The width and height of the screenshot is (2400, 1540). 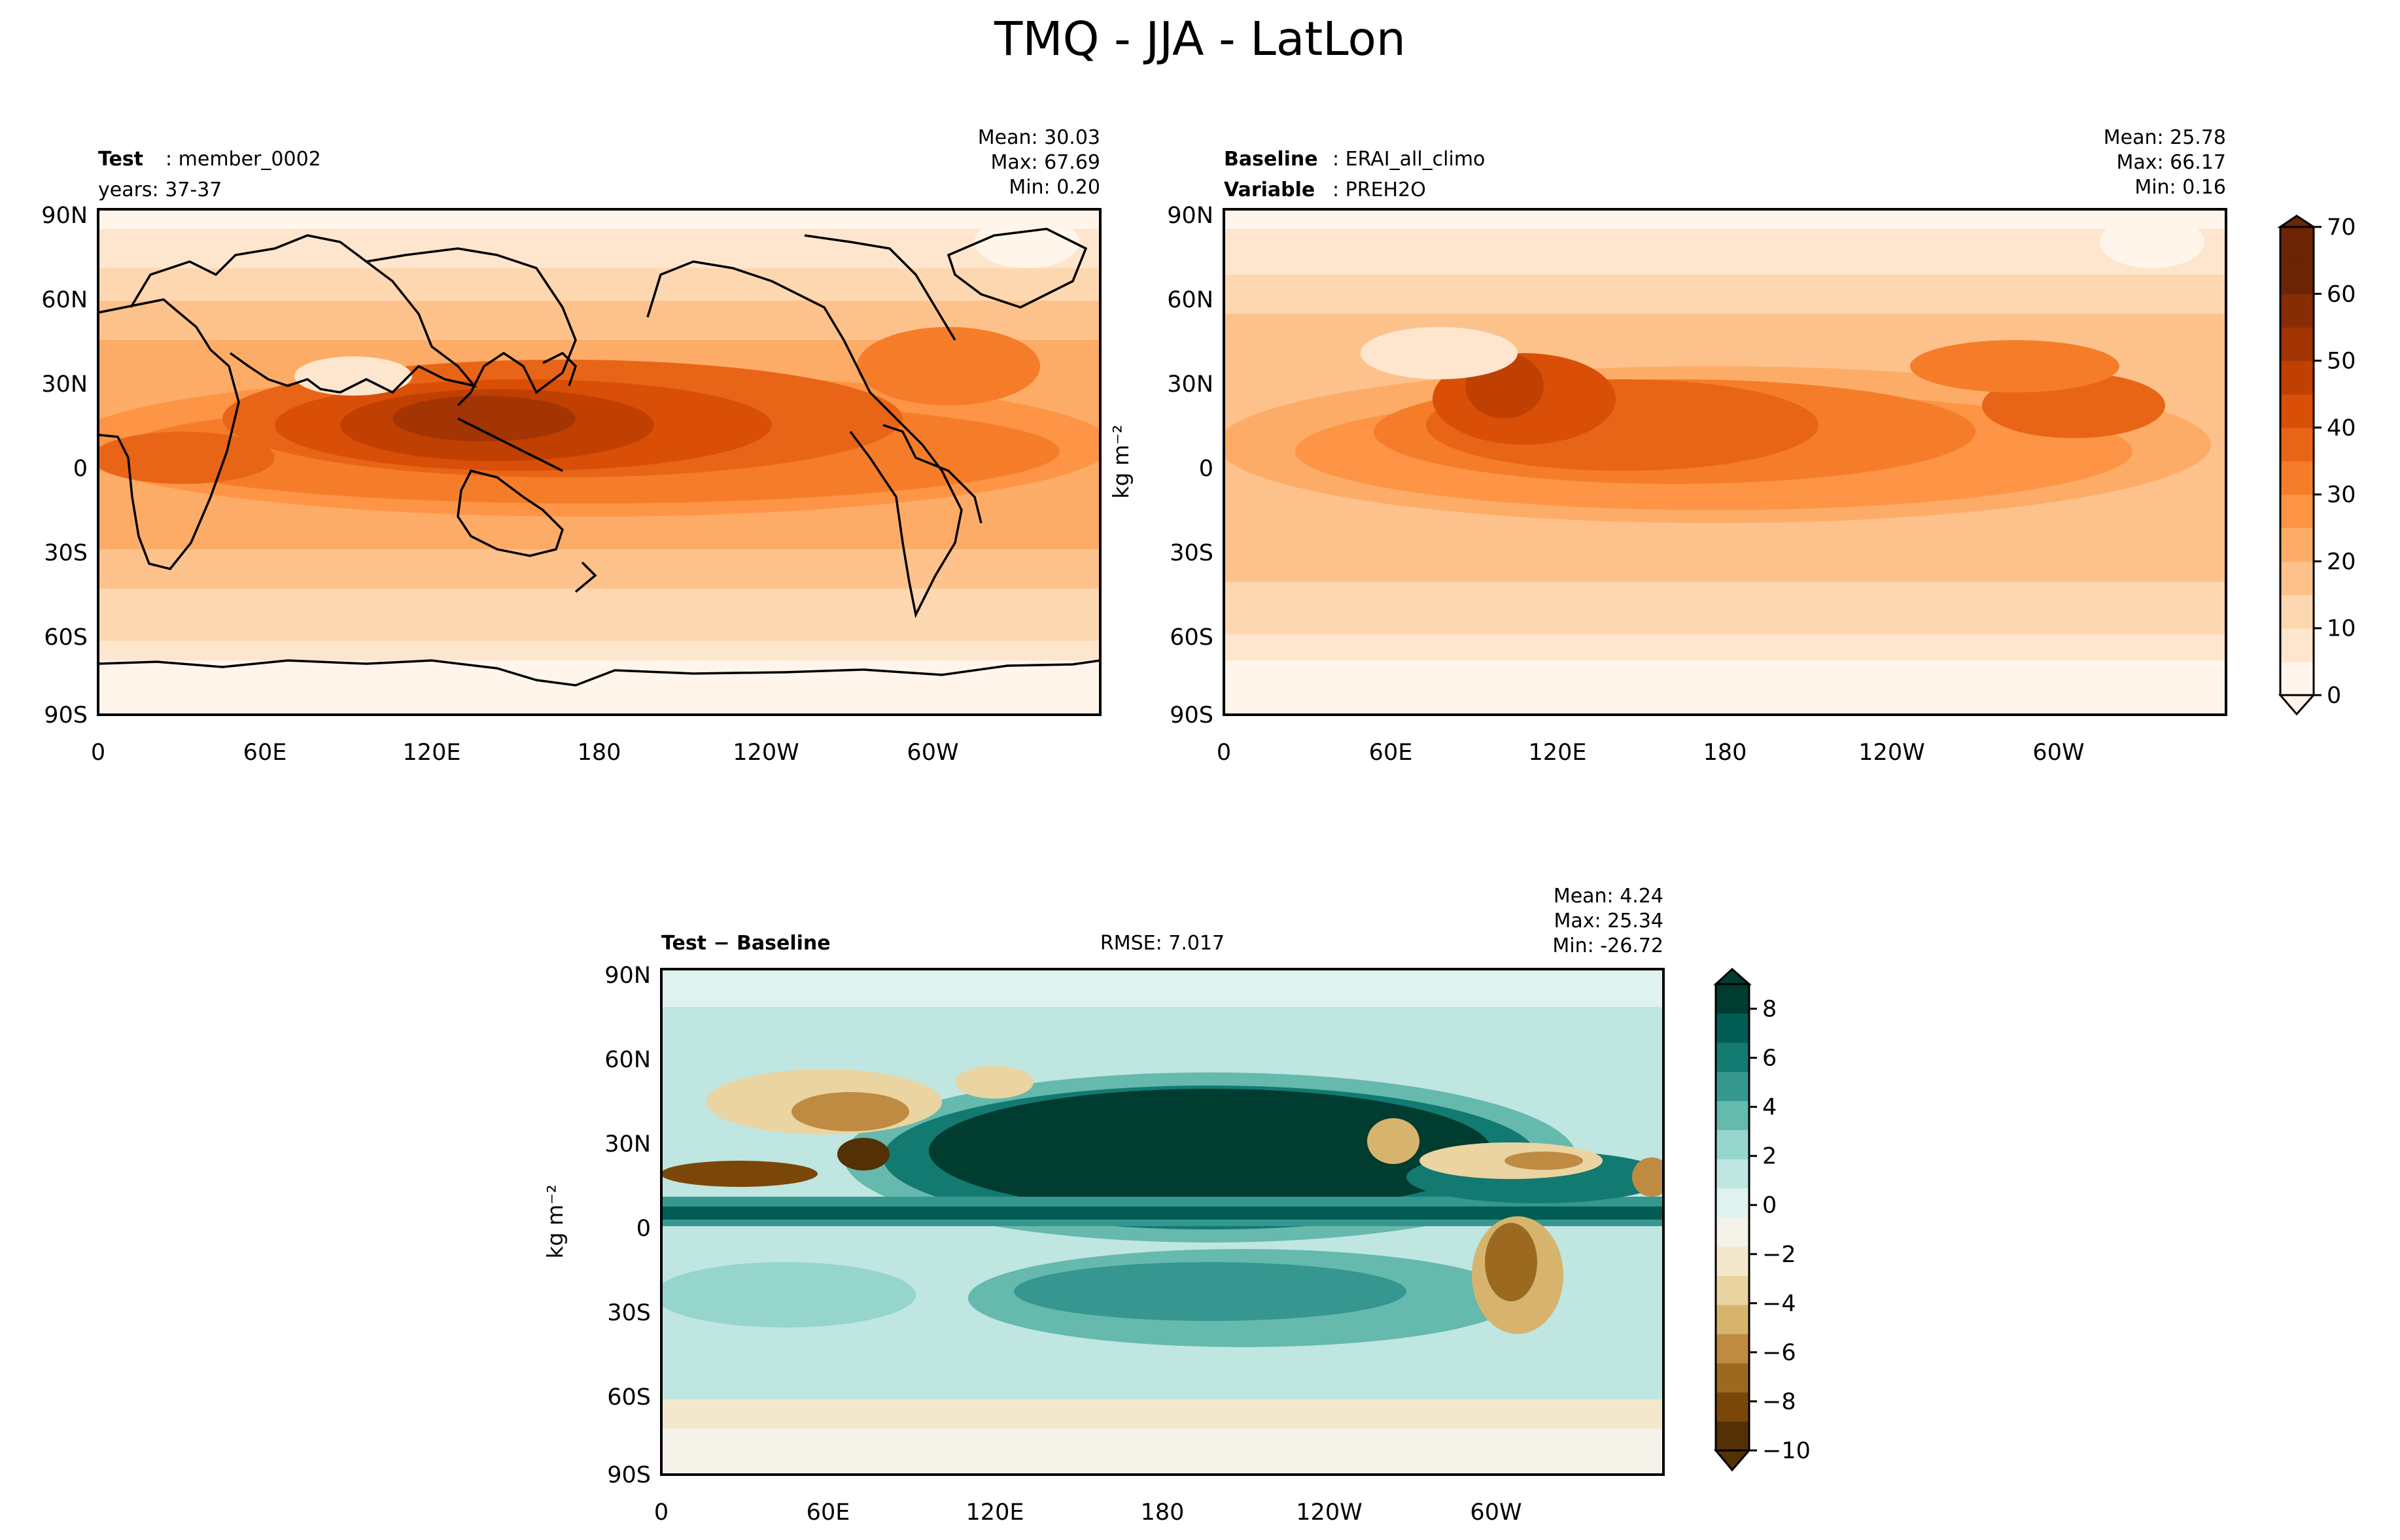 I want to click on colorbar-diff-tick-label: 0, so click(x=1769, y=1206).